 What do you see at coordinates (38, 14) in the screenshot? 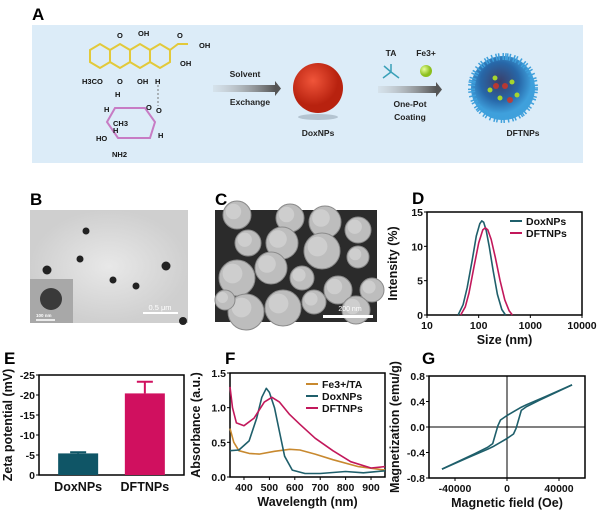
I see `panel-label-a: A` at bounding box center [38, 14].